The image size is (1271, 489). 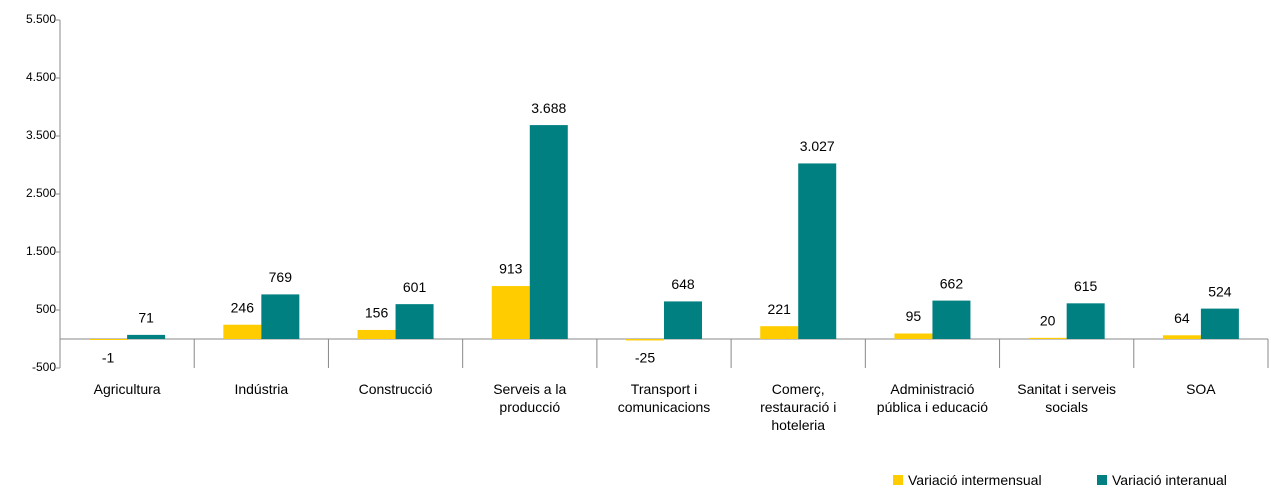 What do you see at coordinates (46, 309) in the screenshot?
I see `y-tick-label: 500` at bounding box center [46, 309].